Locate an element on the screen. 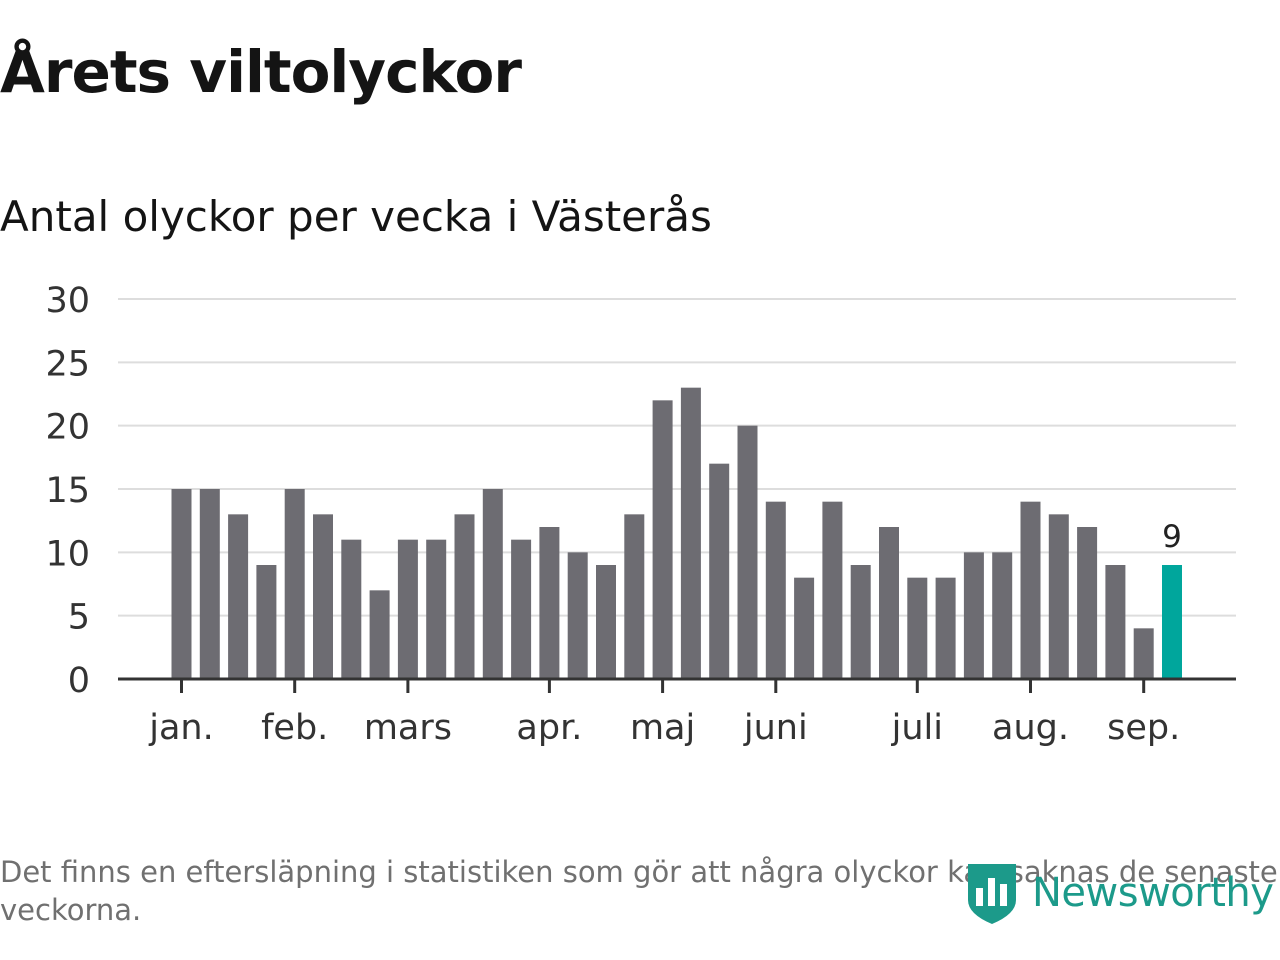 Image resolution: width=1280 pixels, height=960 pixels. chart-subtitle: Antal olyckor per vecka i Västerås is located at coordinates (356, 216).